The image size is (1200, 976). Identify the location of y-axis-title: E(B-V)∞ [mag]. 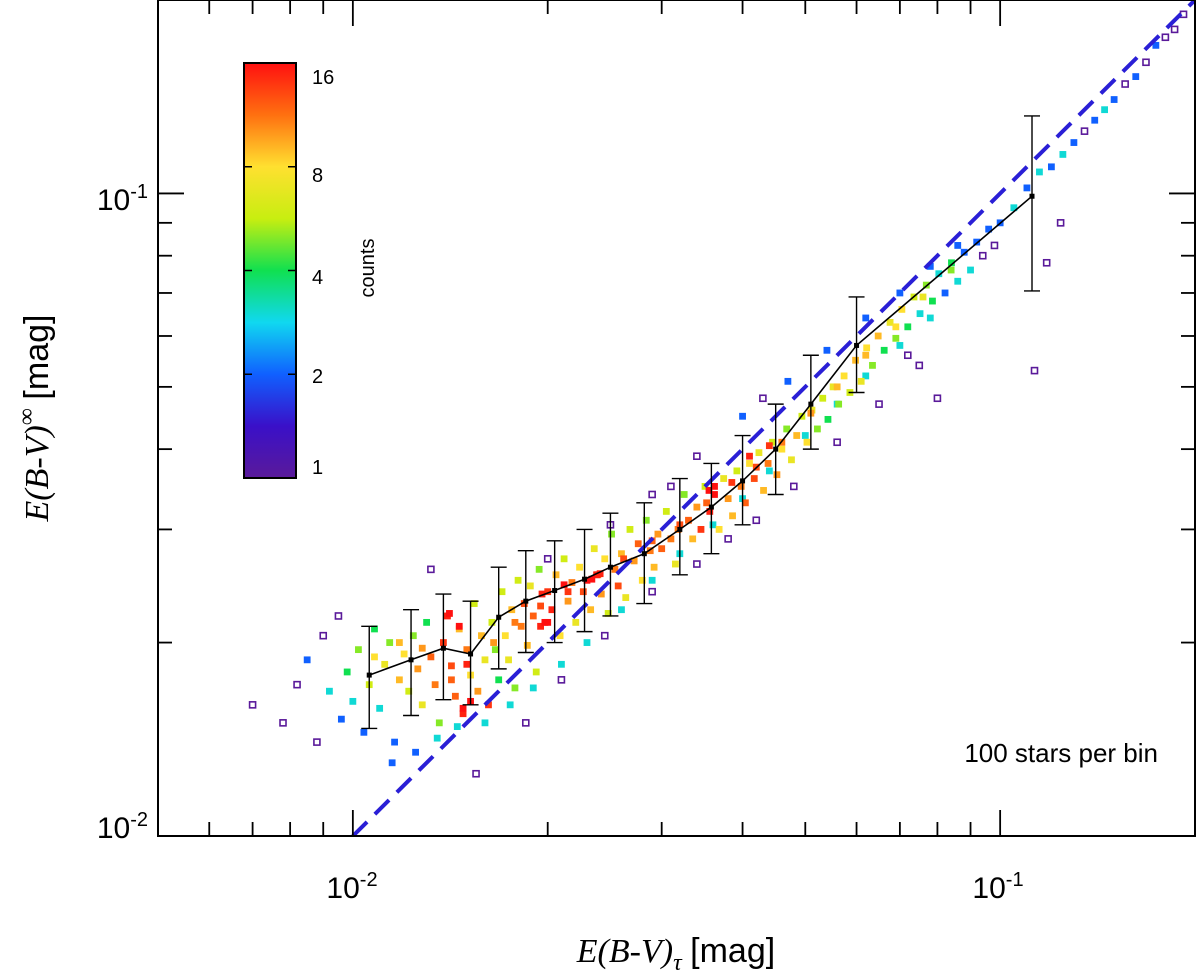
(35, 419).